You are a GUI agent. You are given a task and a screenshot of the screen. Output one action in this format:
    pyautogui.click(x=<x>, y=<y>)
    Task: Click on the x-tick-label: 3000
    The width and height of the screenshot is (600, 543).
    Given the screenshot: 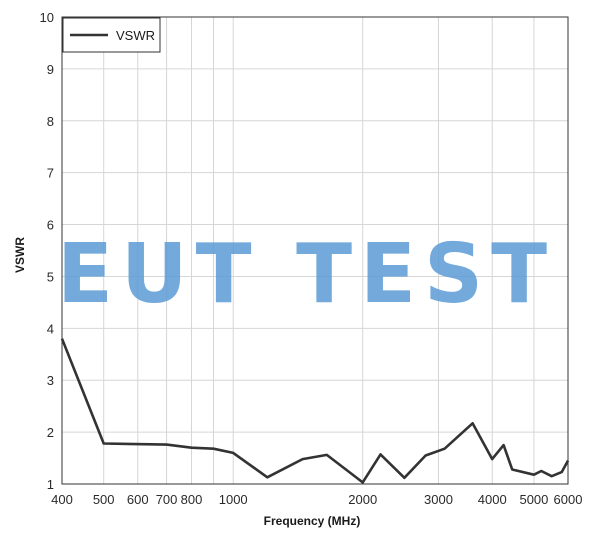 What is the action you would take?
    pyautogui.click(x=438, y=499)
    